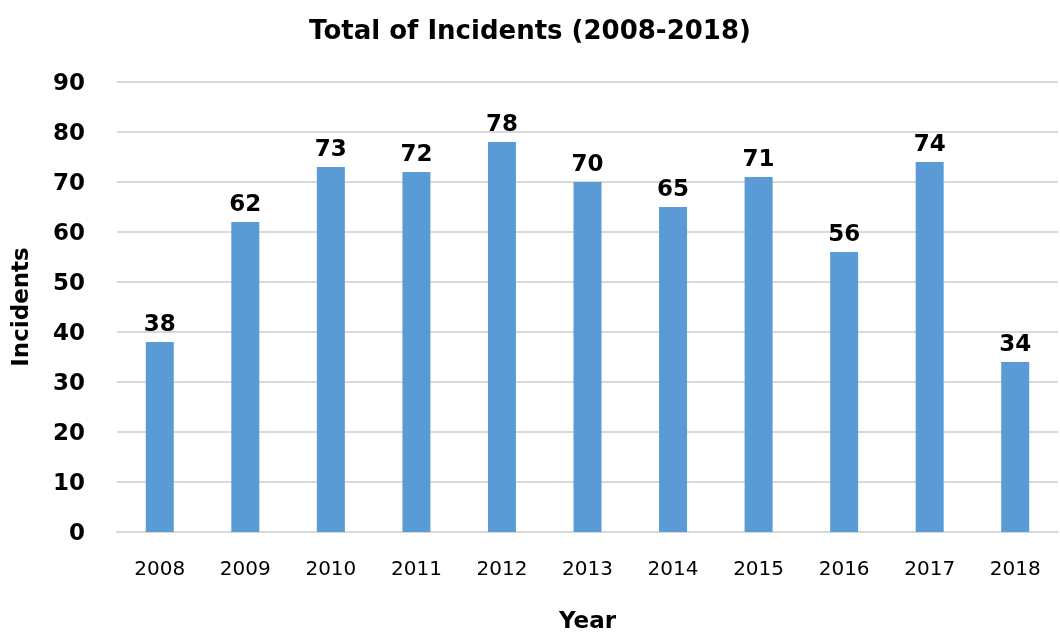 The image size is (1060, 637). What do you see at coordinates (68, 282) in the screenshot?
I see `y-tick-label: 50` at bounding box center [68, 282].